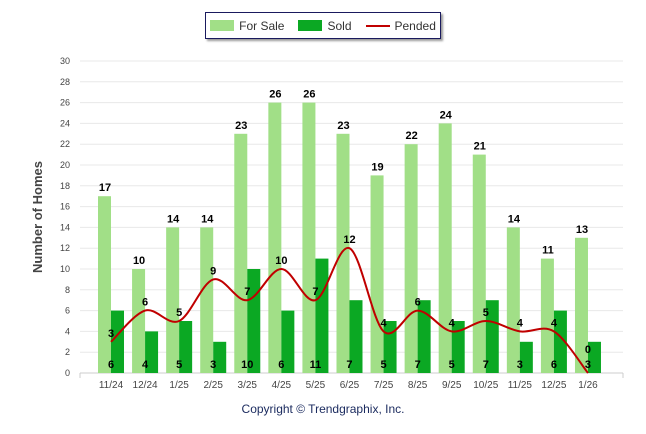  What do you see at coordinates (222, 25) in the screenshot?
I see `for-sale-swatch` at bounding box center [222, 25].